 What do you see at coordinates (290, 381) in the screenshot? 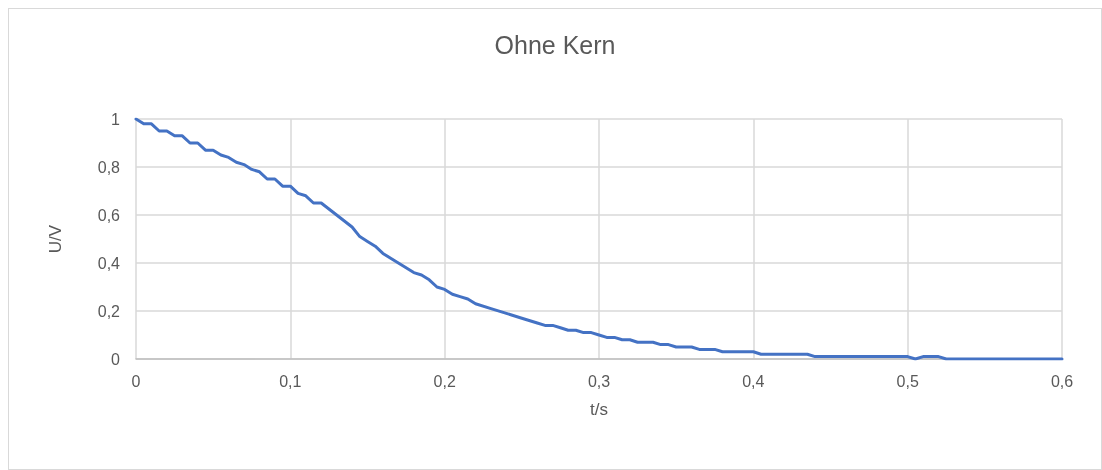
I see `x-tick-label: 0,1` at bounding box center [290, 381].